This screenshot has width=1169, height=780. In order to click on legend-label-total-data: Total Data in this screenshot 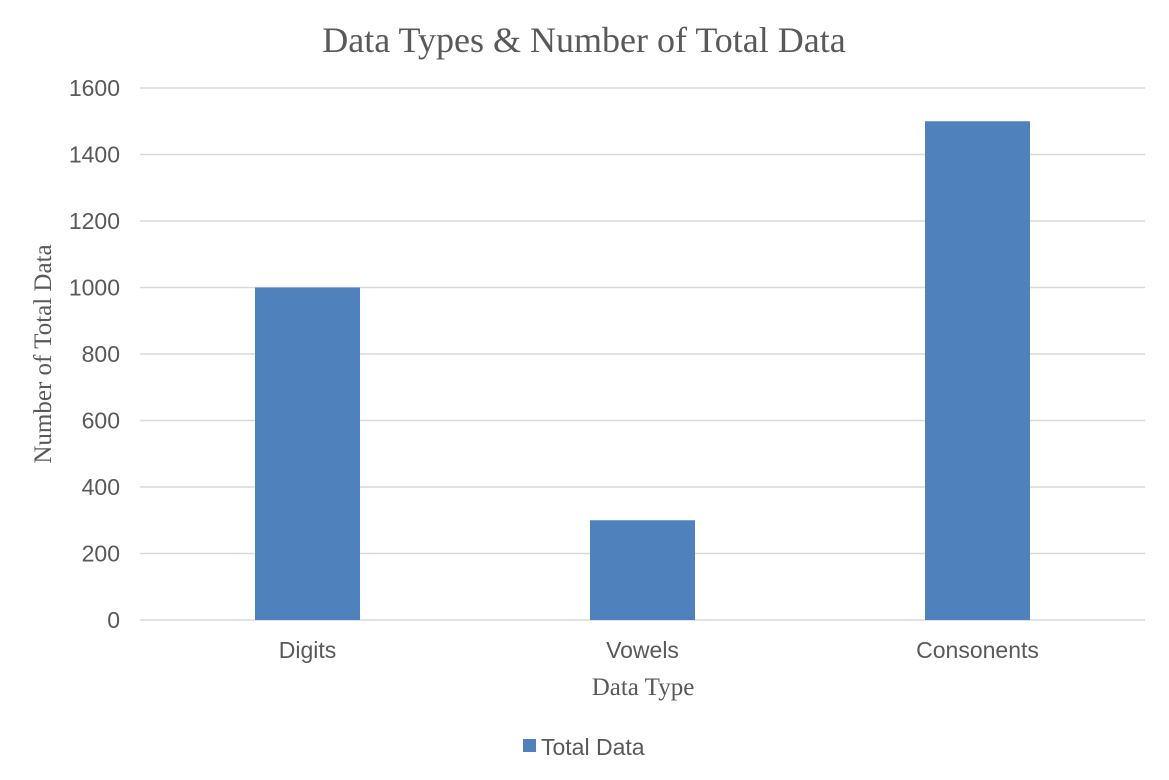, I will do `click(593, 747)`.